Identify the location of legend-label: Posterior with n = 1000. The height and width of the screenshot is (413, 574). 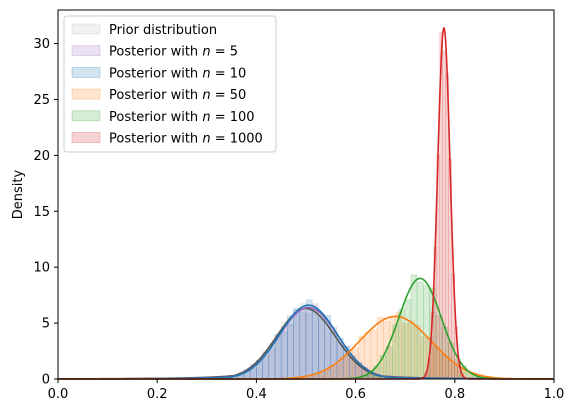
(186, 139).